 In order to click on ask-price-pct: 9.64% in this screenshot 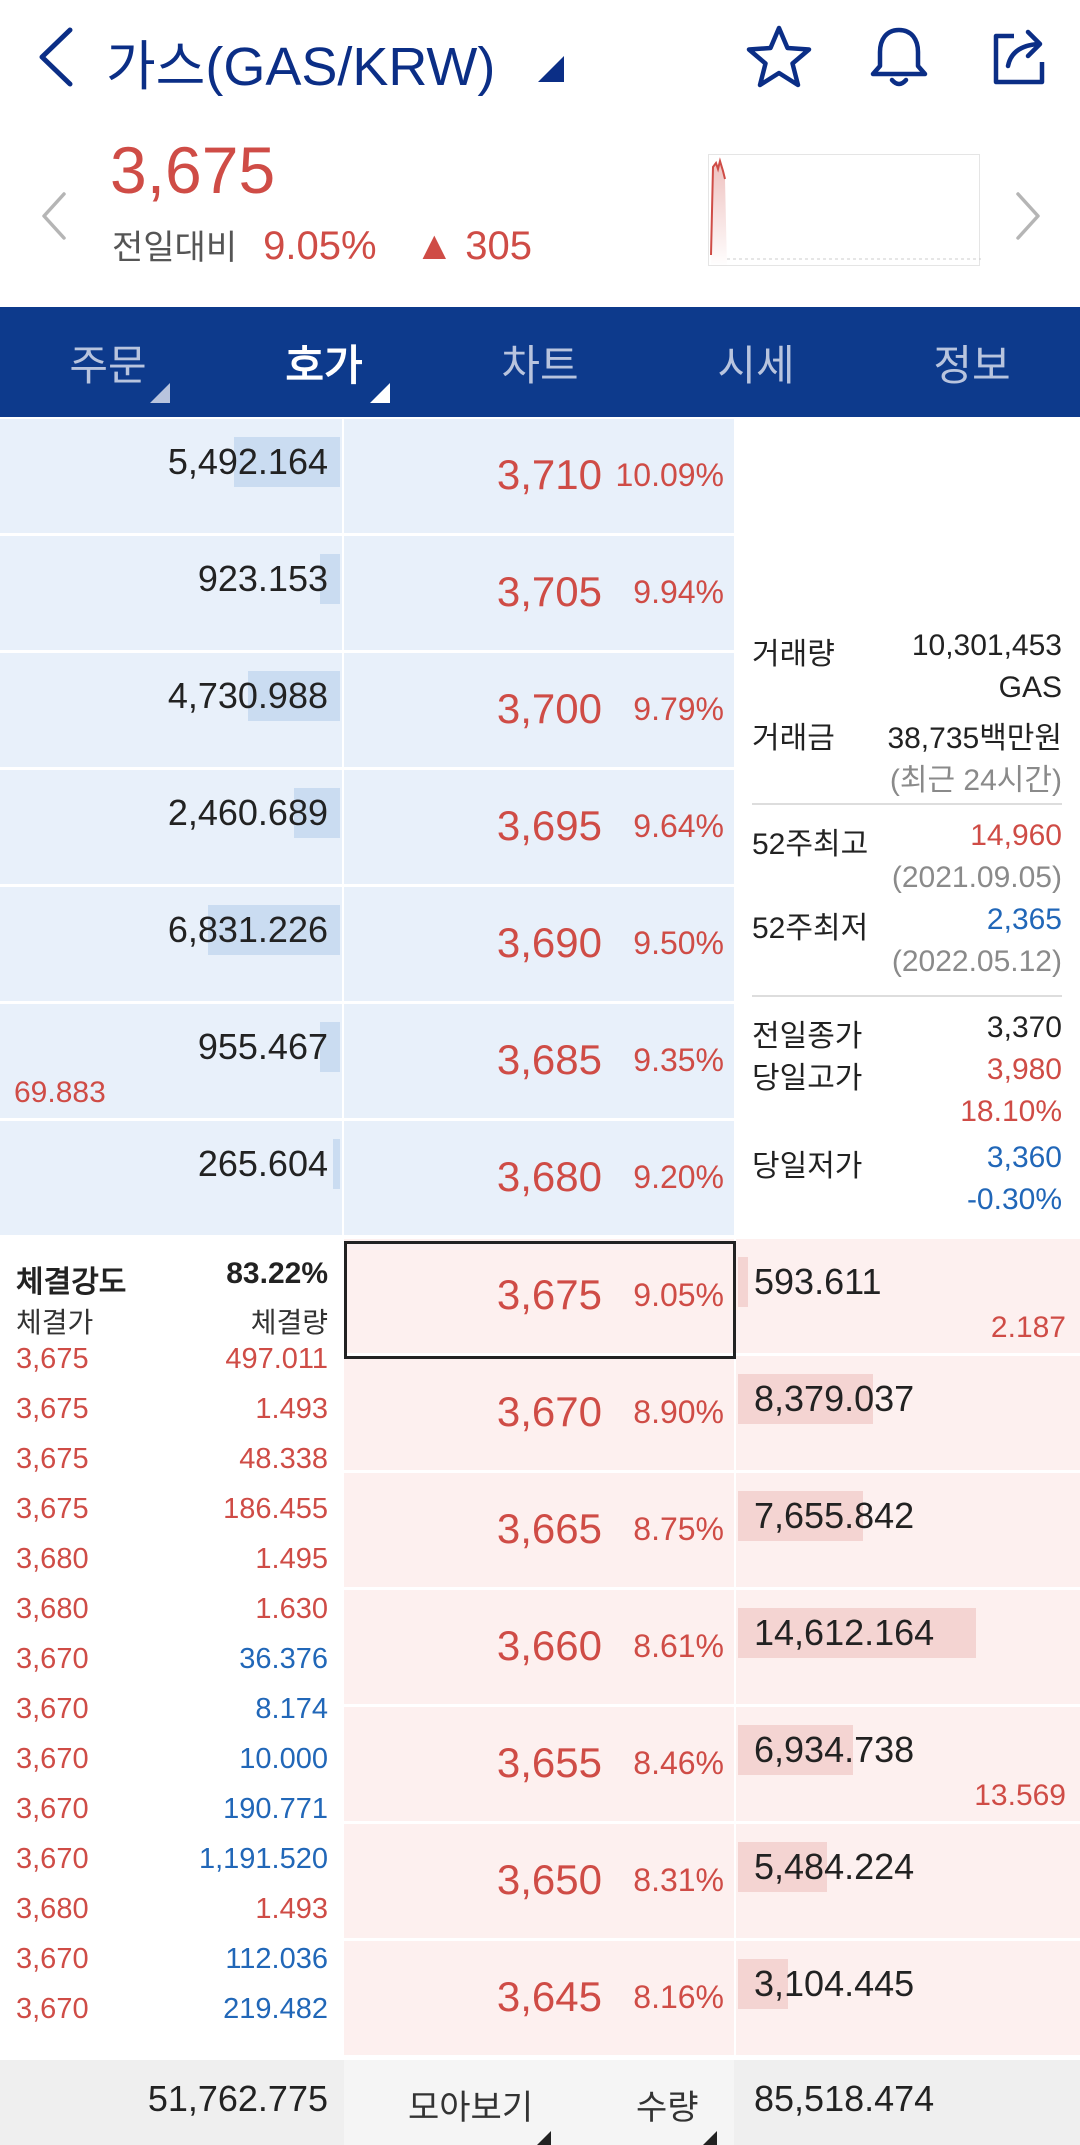, I will do `click(678, 826)`.